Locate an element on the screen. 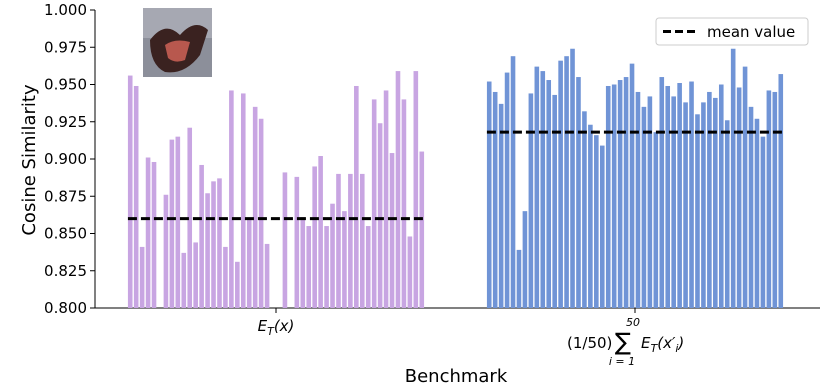 This screenshot has height=390, width=830. legend: mean value is located at coordinates (732, 31).